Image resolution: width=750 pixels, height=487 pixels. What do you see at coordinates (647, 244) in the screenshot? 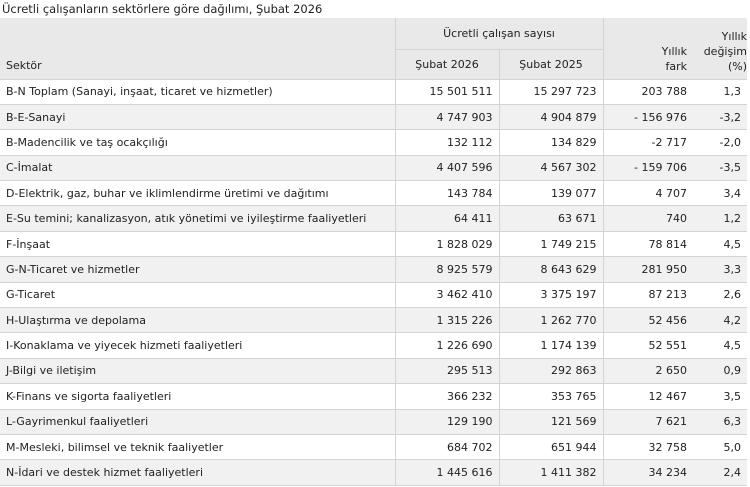
I see `number-cell: 78 814` at bounding box center [647, 244].